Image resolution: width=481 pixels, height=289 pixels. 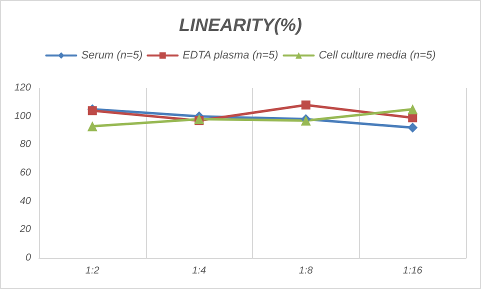 I want to click on y-tick-label: 100, so click(x=23, y=116).